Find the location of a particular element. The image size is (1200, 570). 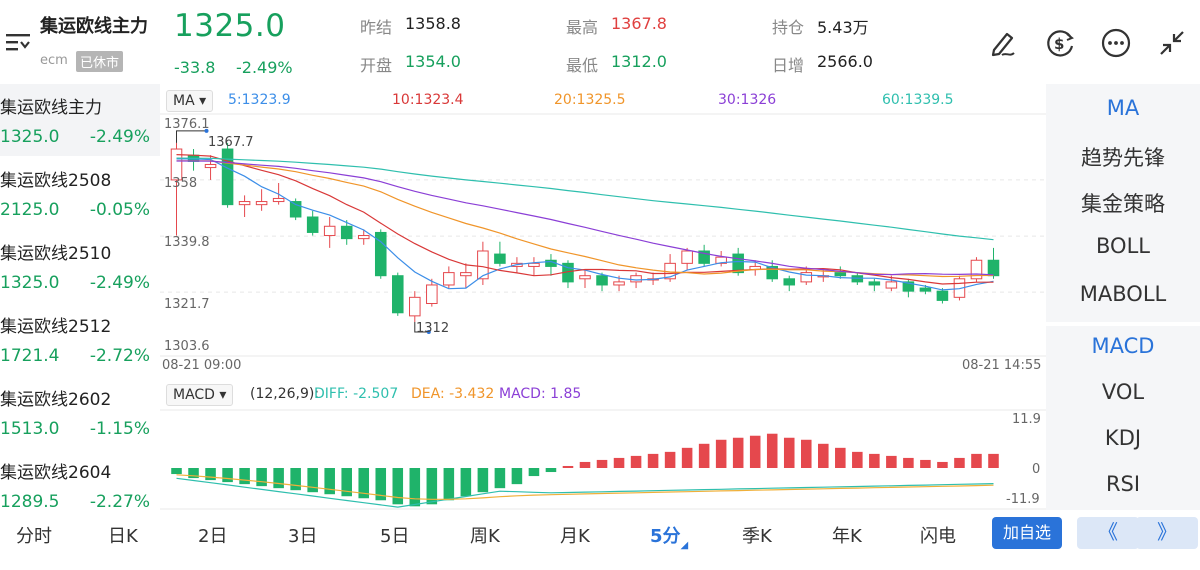

tab-flash: 闪电 is located at coordinates (938, 536).